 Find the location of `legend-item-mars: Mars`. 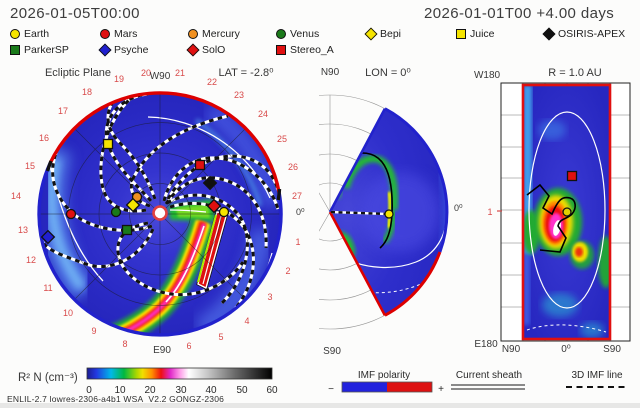

legend-item-mars: Mars is located at coordinates (118, 34).